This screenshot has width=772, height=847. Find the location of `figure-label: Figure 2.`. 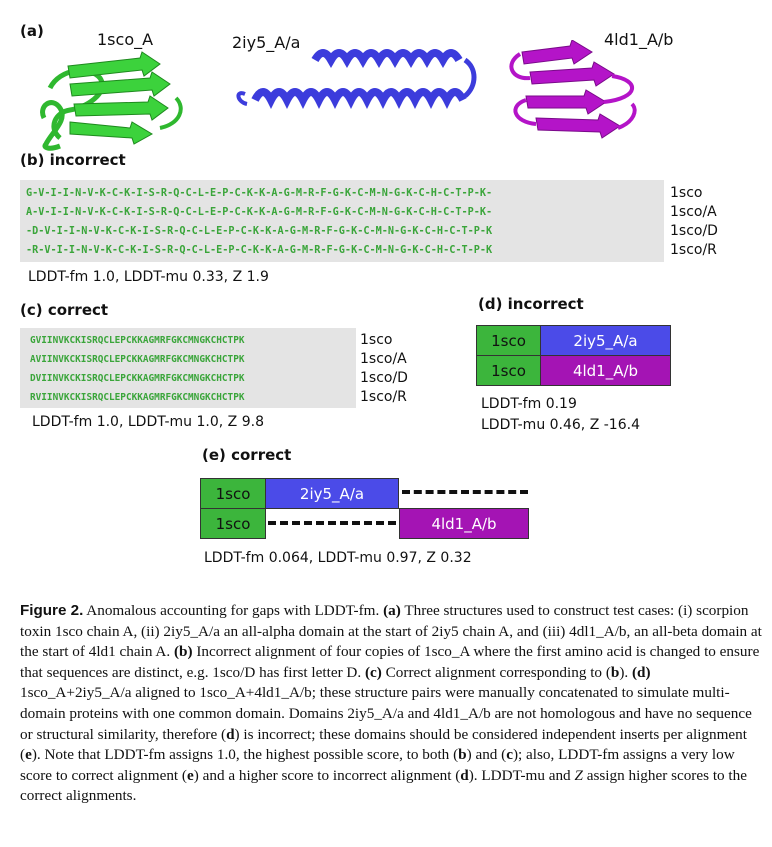

figure-label: Figure 2. is located at coordinates (52, 610).